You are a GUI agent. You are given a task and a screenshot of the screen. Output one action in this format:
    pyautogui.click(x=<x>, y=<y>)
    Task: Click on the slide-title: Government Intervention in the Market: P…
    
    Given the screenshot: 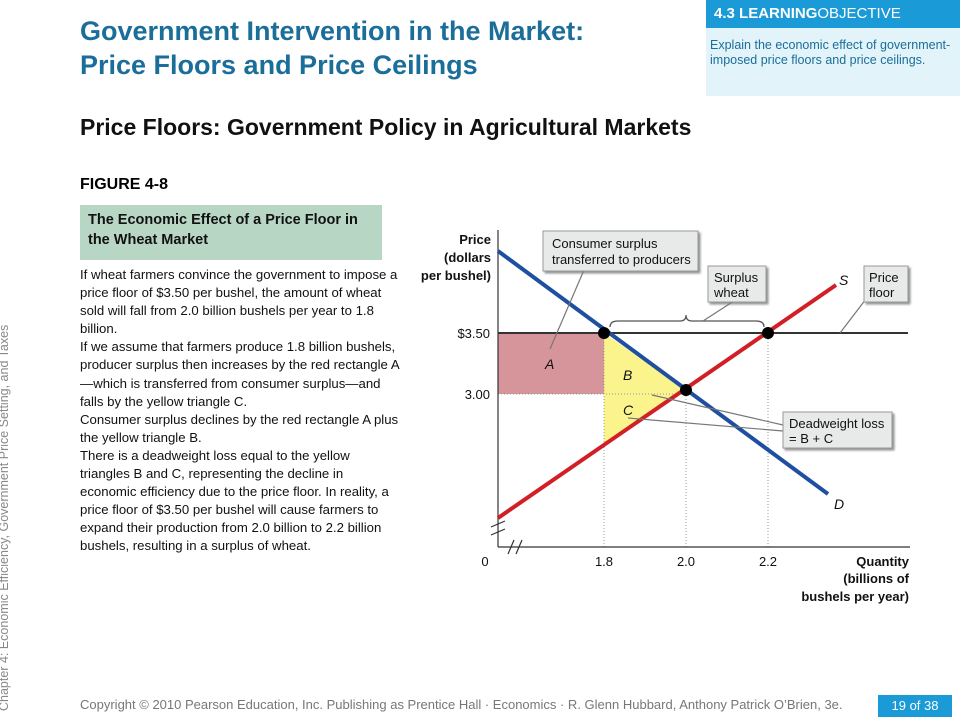 What is the action you would take?
    pyautogui.click(x=385, y=48)
    